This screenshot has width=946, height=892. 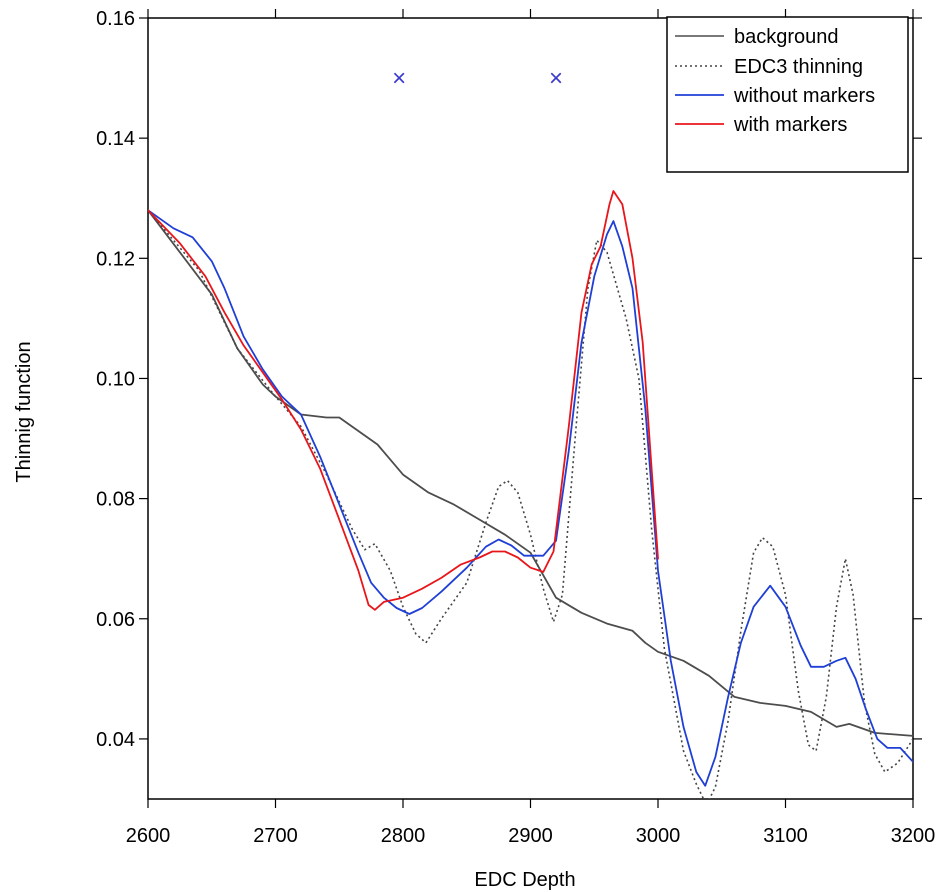 What do you see at coordinates (658, 836) in the screenshot?
I see `x-tick-label: 3000` at bounding box center [658, 836].